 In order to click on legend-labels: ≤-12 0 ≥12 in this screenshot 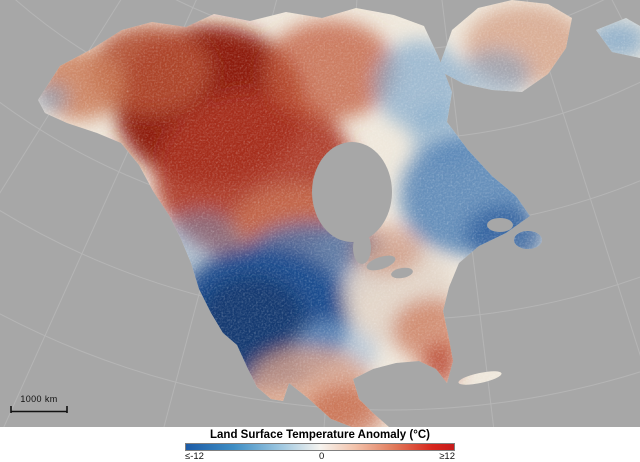, I will do `click(320, 457)`.